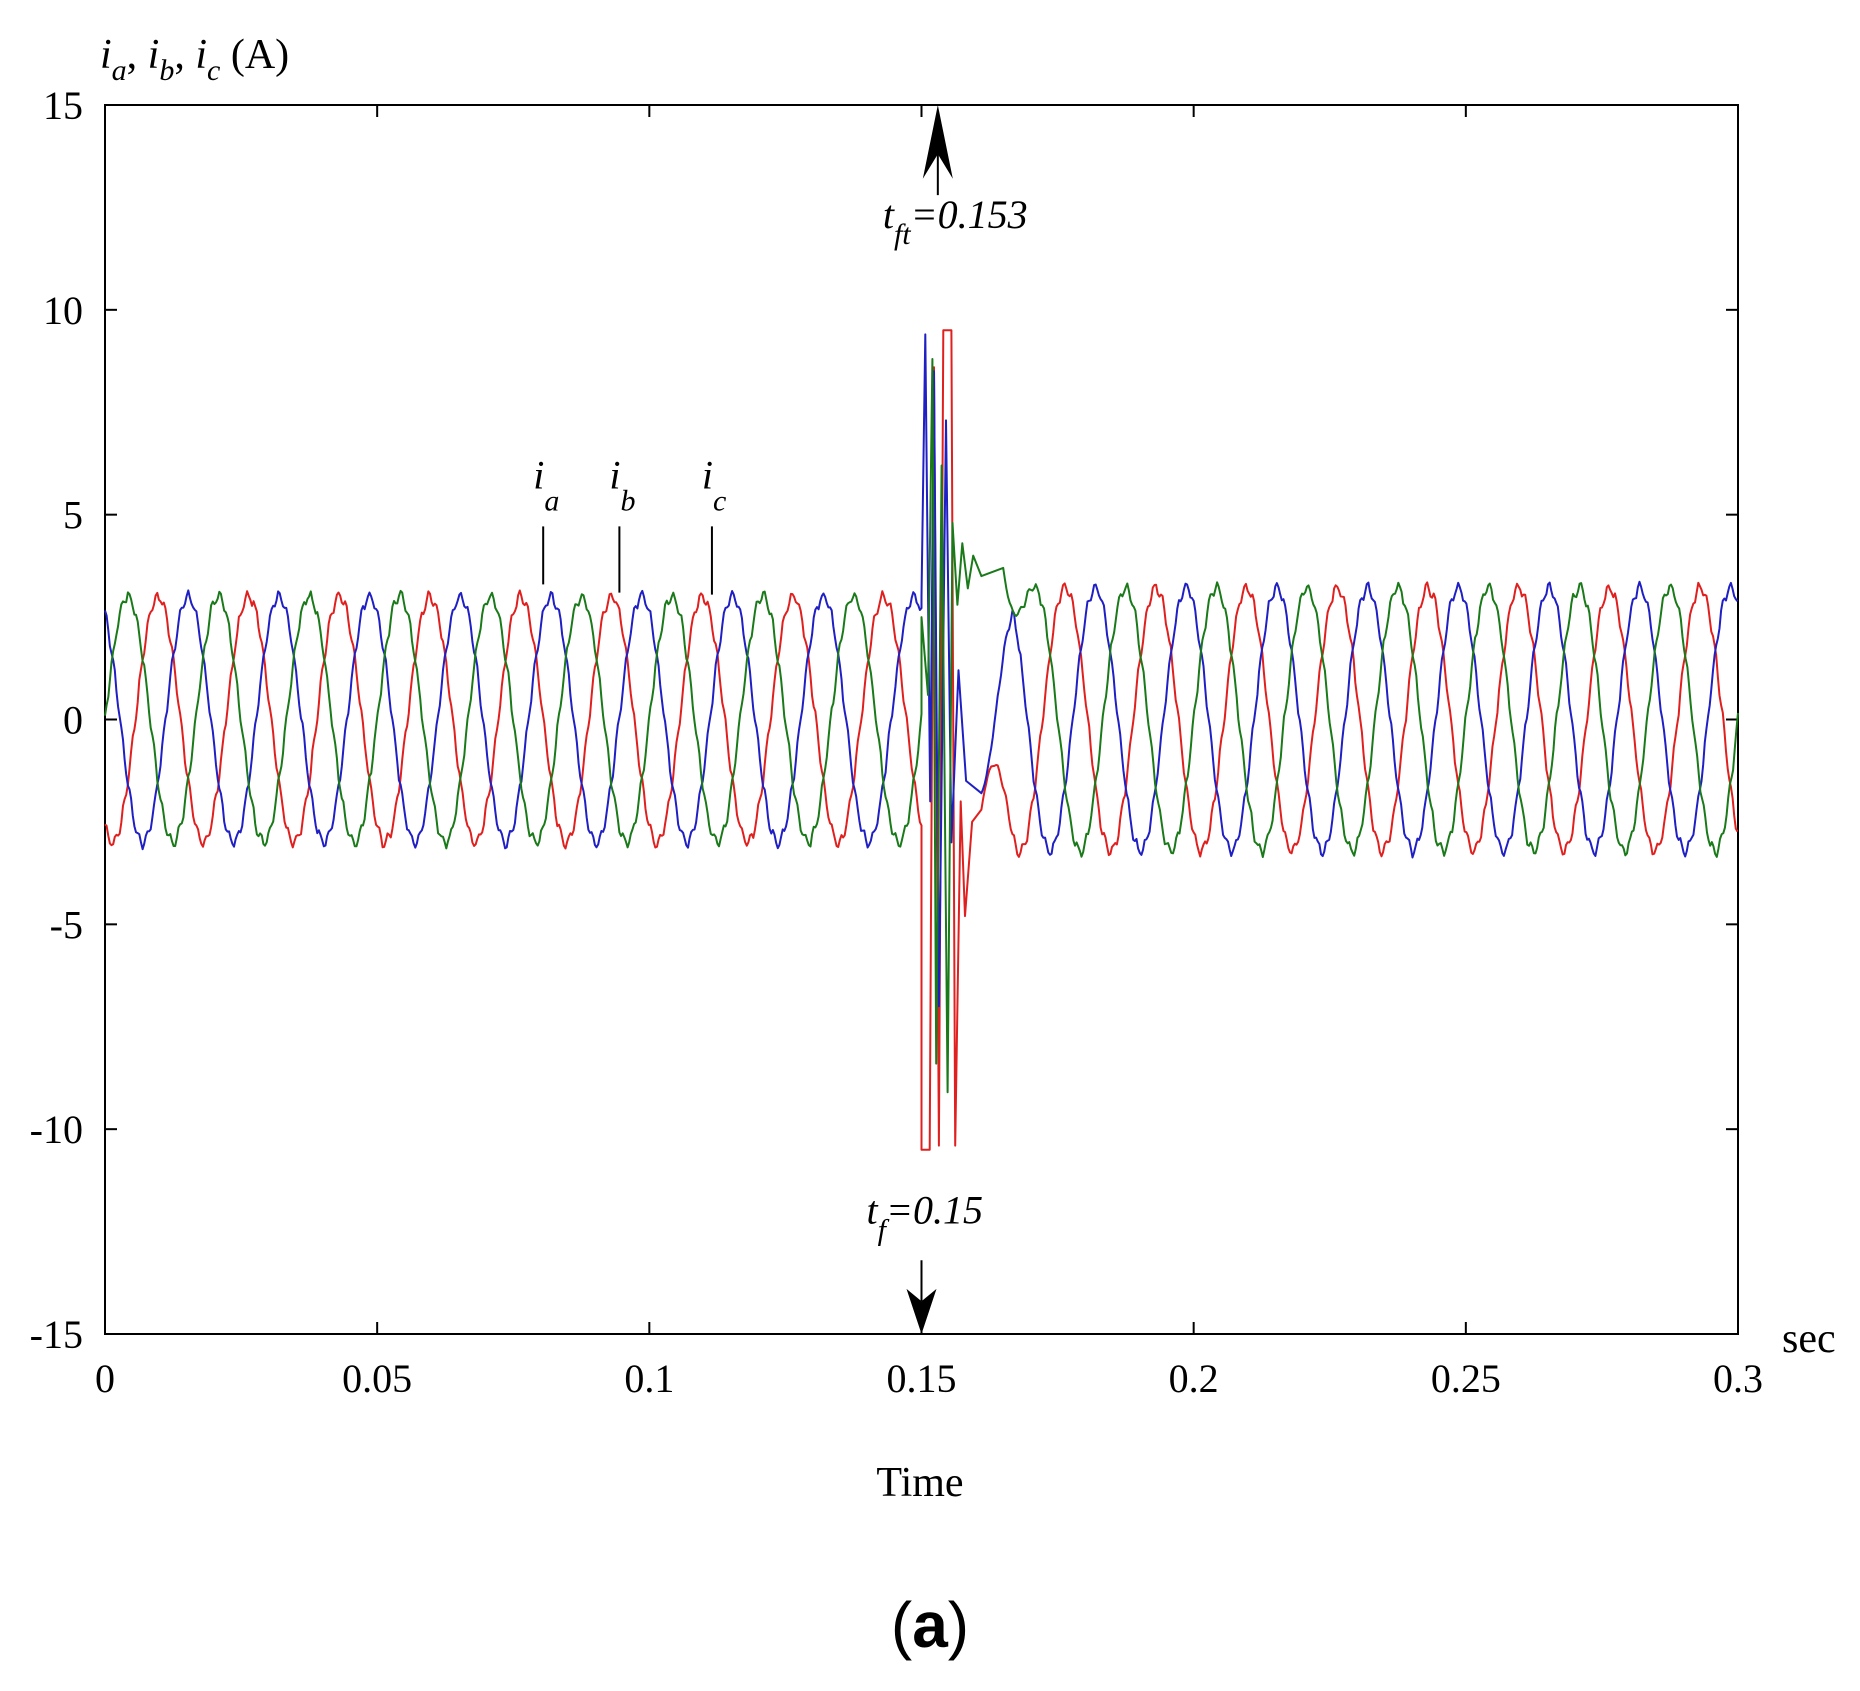 The height and width of the screenshot is (1691, 1860). Describe the element at coordinates (56, 1129) in the screenshot. I see `y-tick-label: -10` at that location.